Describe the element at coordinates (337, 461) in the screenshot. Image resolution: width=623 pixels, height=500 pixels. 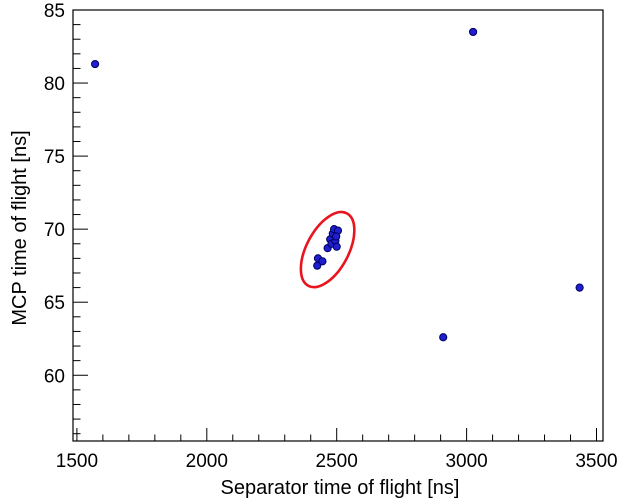
I see `x-tick-label: 2500` at that location.